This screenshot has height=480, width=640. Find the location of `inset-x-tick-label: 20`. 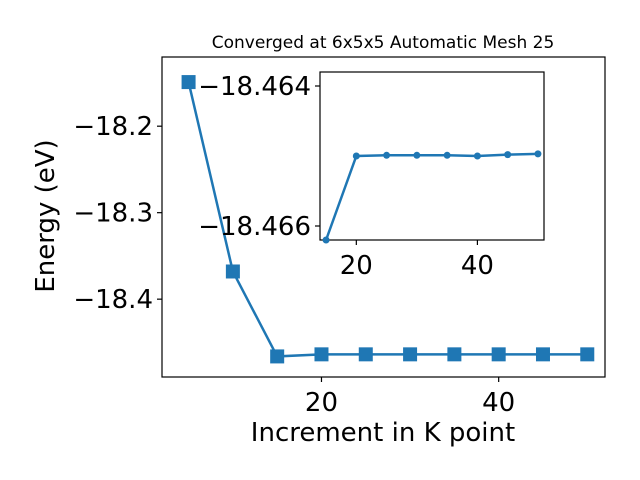

inset-x-tick-label: 20 is located at coordinates (356, 266).